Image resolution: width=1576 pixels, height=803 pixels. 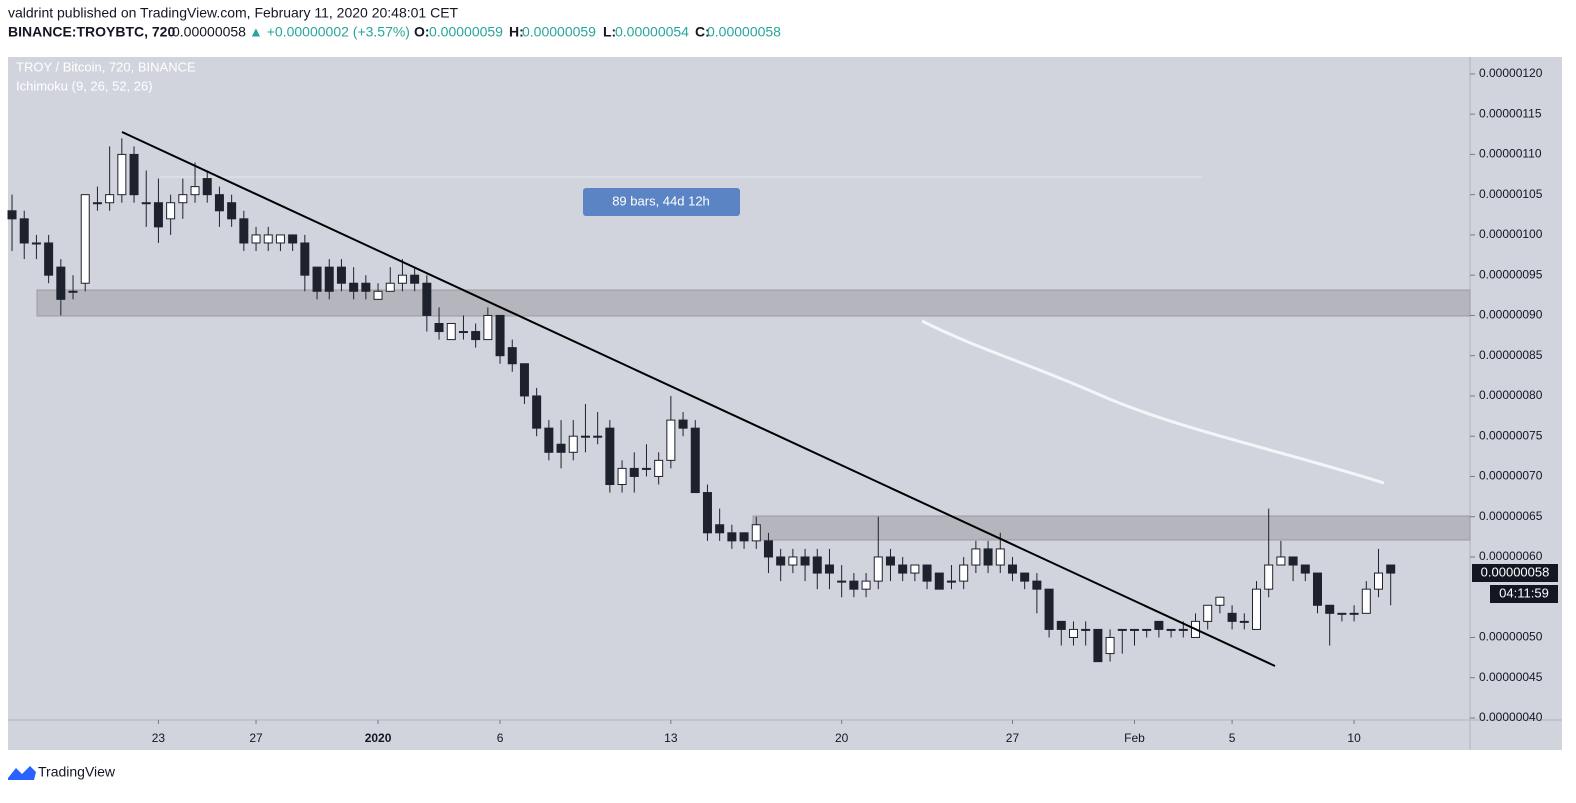 I want to click on chart-title: TROY / Bitcoin, 720, BINANCE, so click(x=106, y=66).